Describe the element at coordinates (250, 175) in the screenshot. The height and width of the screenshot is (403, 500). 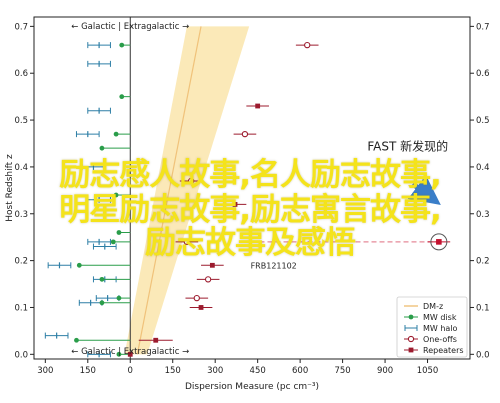
I see `overlay-text-line-1: 励志感人故事,名人励志故事,` at that location.